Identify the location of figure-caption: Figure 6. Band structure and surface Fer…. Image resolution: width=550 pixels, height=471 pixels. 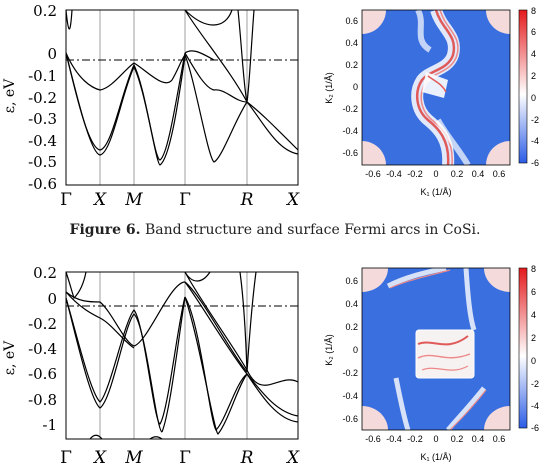
(275, 230).